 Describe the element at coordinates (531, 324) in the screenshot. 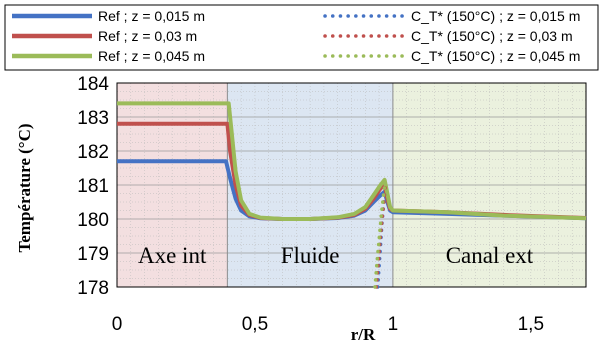

I see `x-tick-label: 1,5` at that location.